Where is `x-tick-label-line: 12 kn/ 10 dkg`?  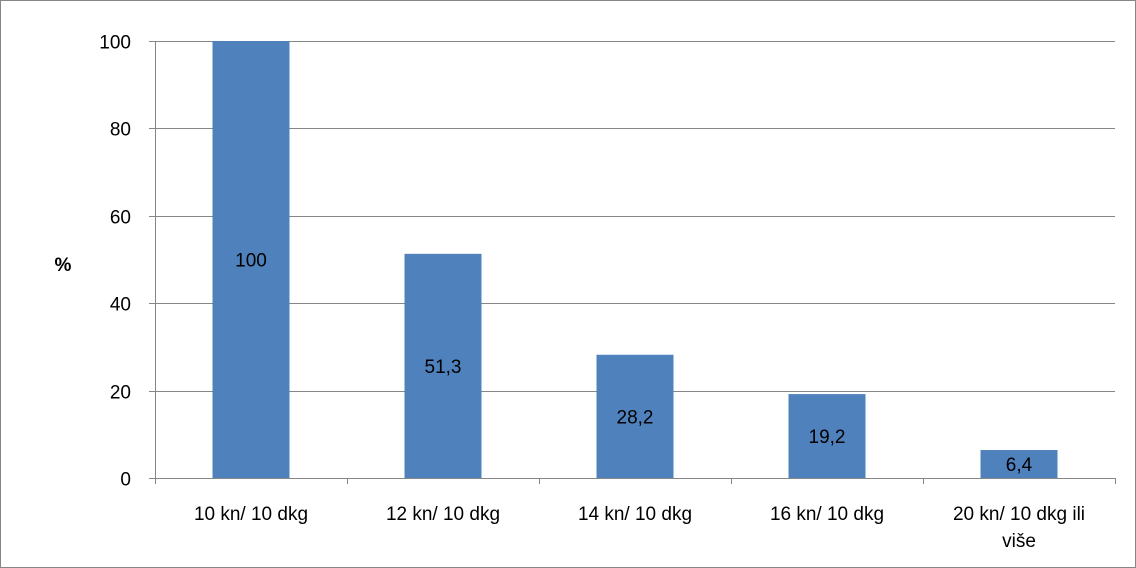
x-tick-label-line: 12 kn/ 10 dkg is located at coordinates (443, 514).